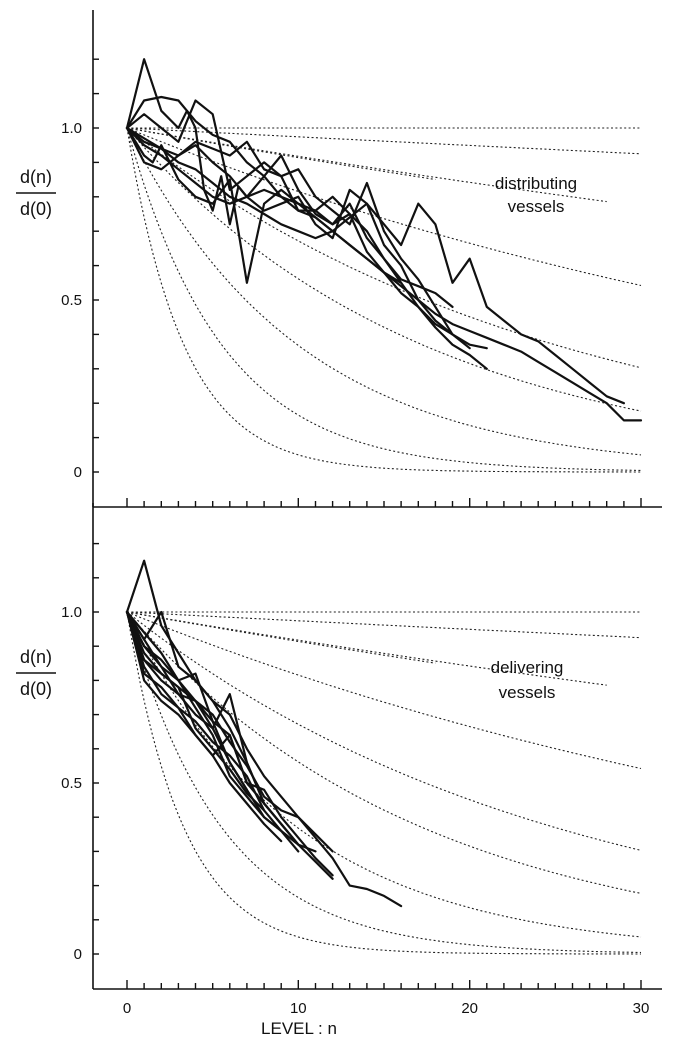  I want to click on x-tick-label: 20, so click(469, 1008).